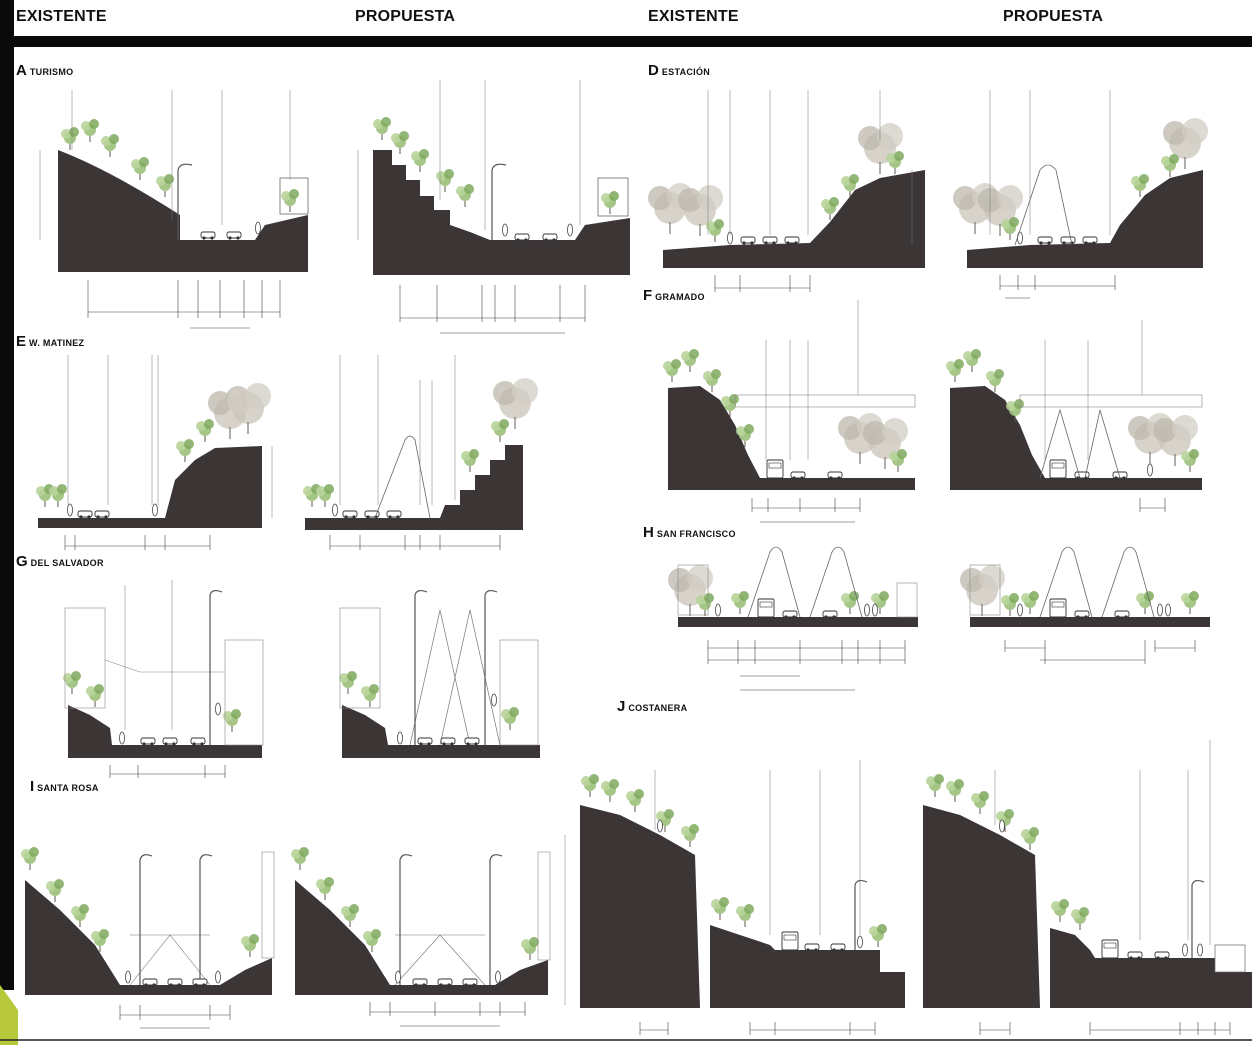 The image size is (1252, 1045). What do you see at coordinates (50, 341) in the screenshot?
I see `section-title-e: E W. MATINEZ` at bounding box center [50, 341].